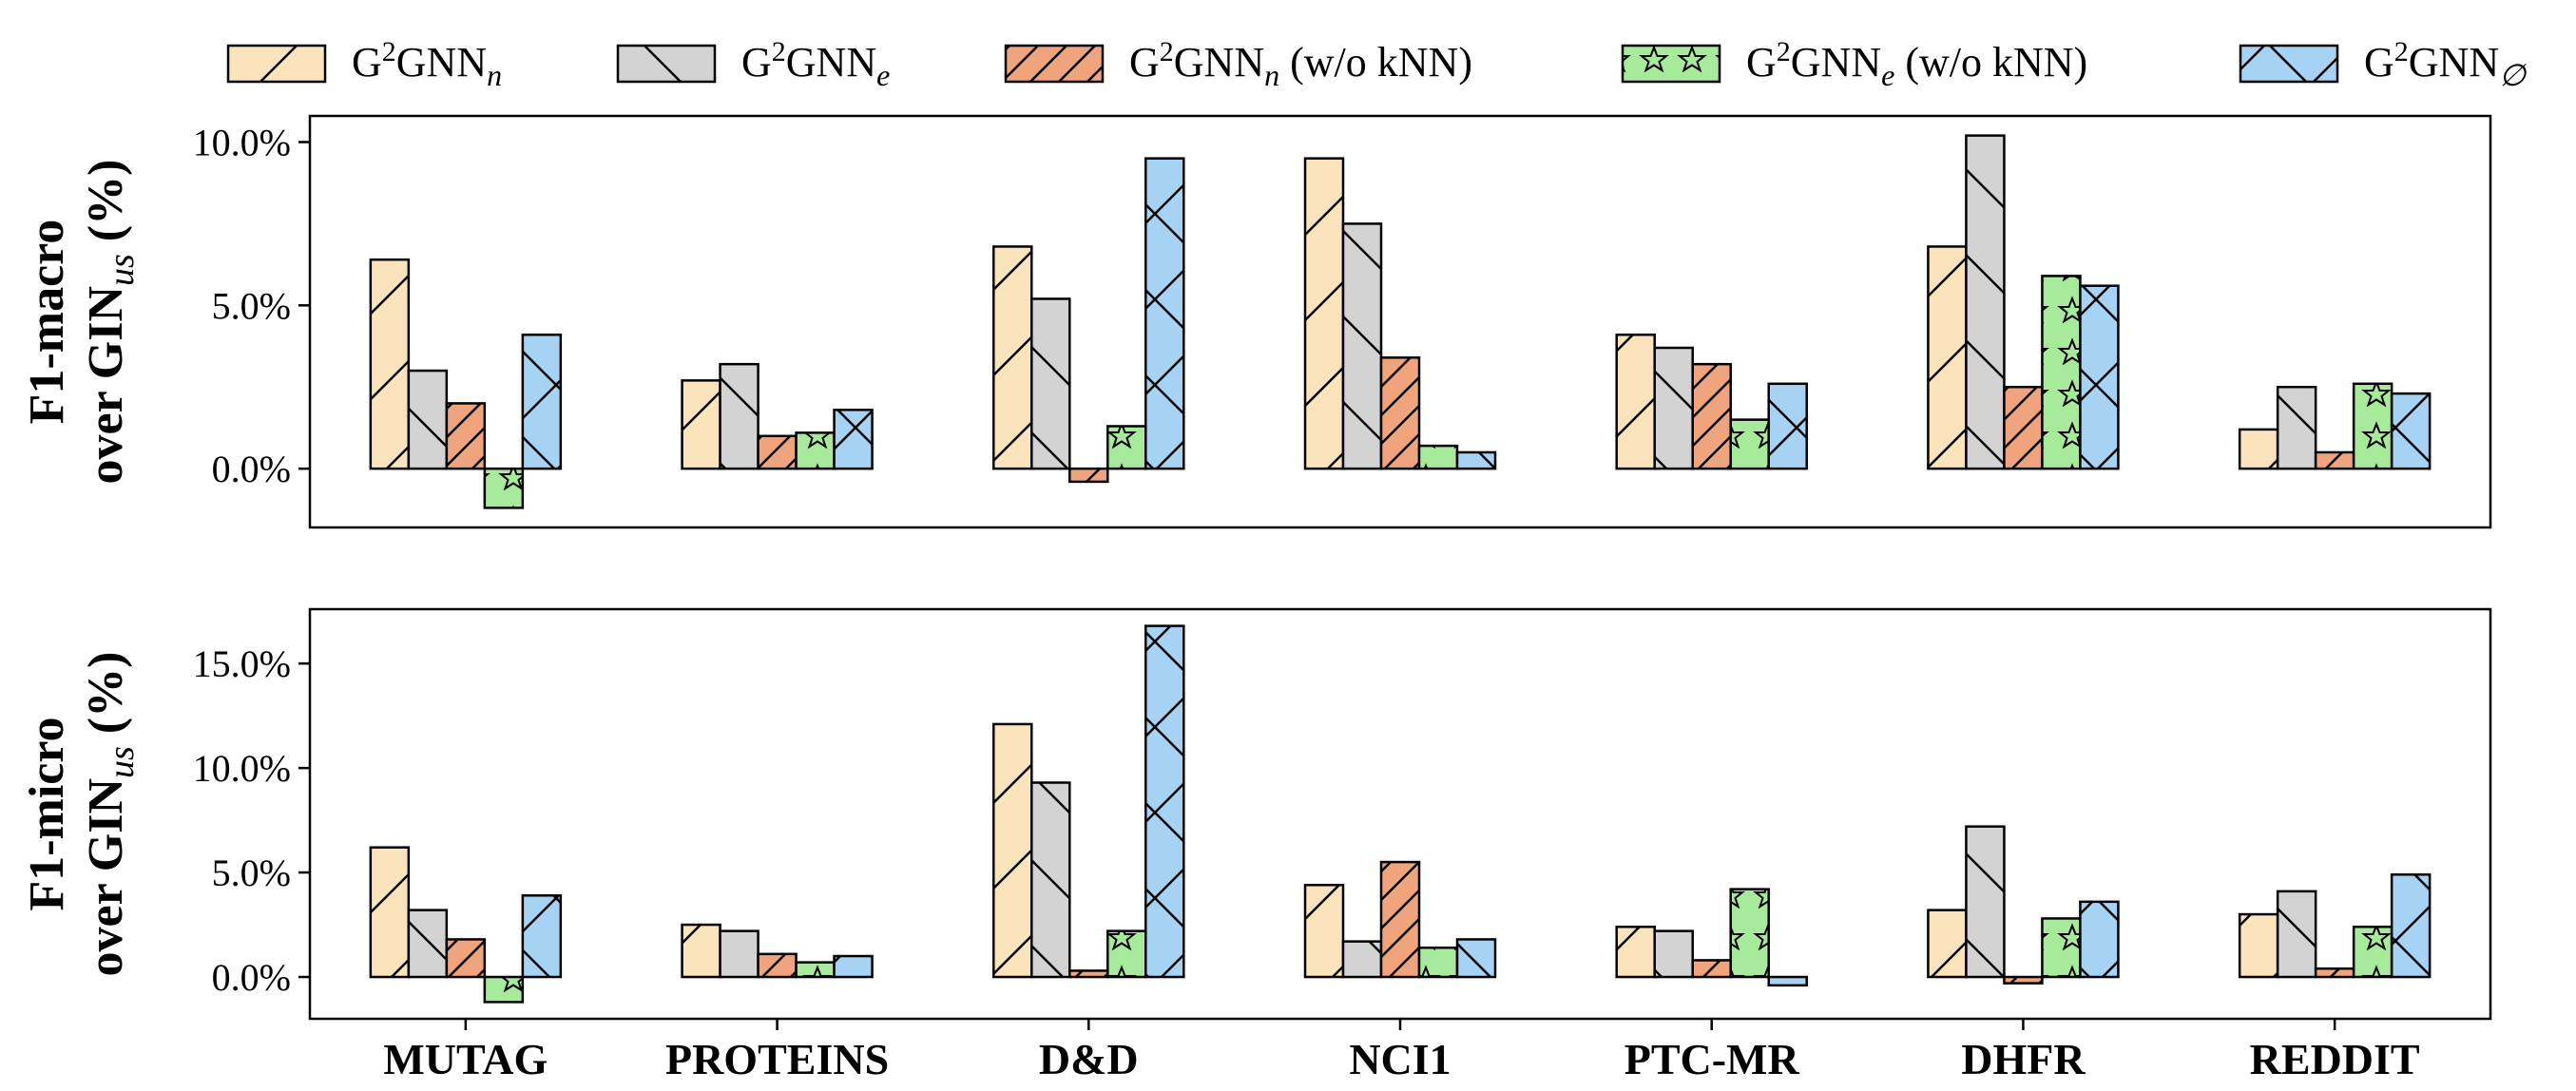 This screenshot has height=1091, width=2576. I want to click on category-label-2: D&D, so click(1089, 1059).